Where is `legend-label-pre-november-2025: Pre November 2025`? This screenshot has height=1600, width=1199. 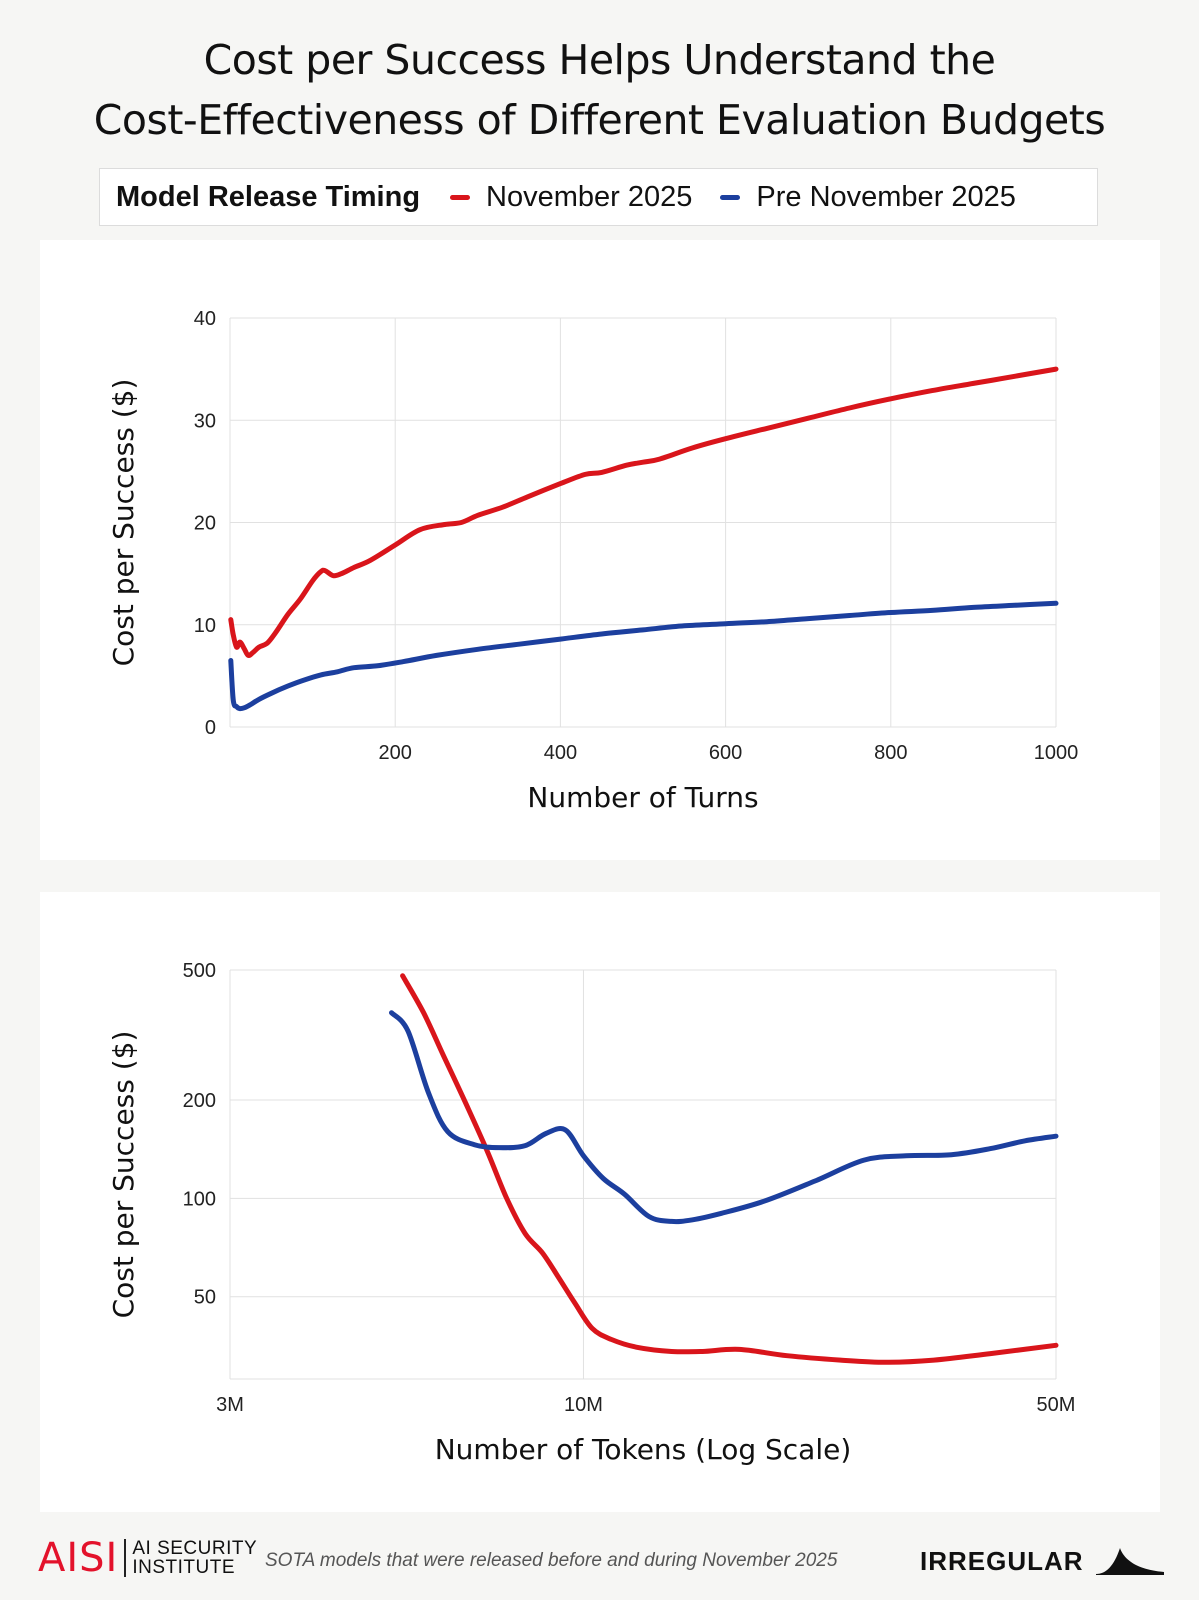 legend-label-pre-november-2025: Pre November 2025 is located at coordinates (886, 196).